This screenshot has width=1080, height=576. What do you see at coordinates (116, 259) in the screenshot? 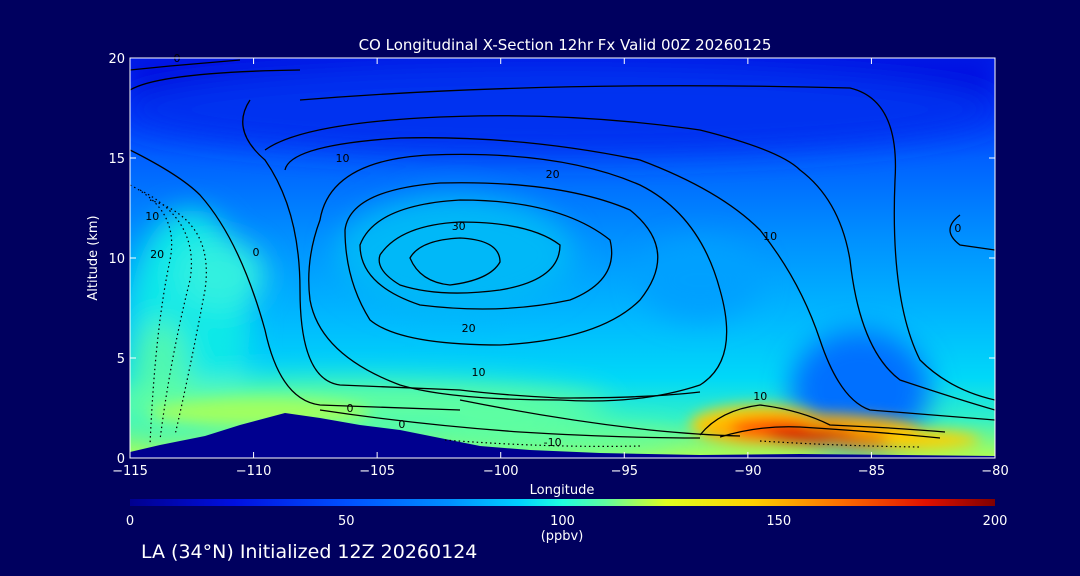
I see `y-tick-label: 10` at bounding box center [116, 259].